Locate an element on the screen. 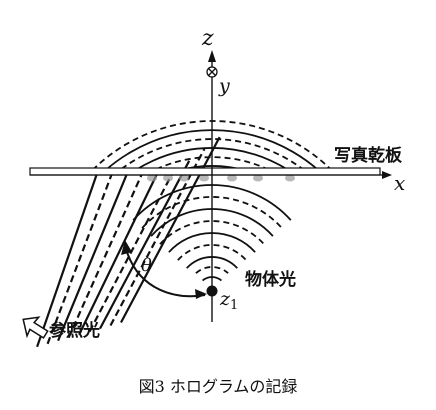 The height and width of the screenshot is (410, 436). source-label-subscript: 1 is located at coordinates (234, 305).